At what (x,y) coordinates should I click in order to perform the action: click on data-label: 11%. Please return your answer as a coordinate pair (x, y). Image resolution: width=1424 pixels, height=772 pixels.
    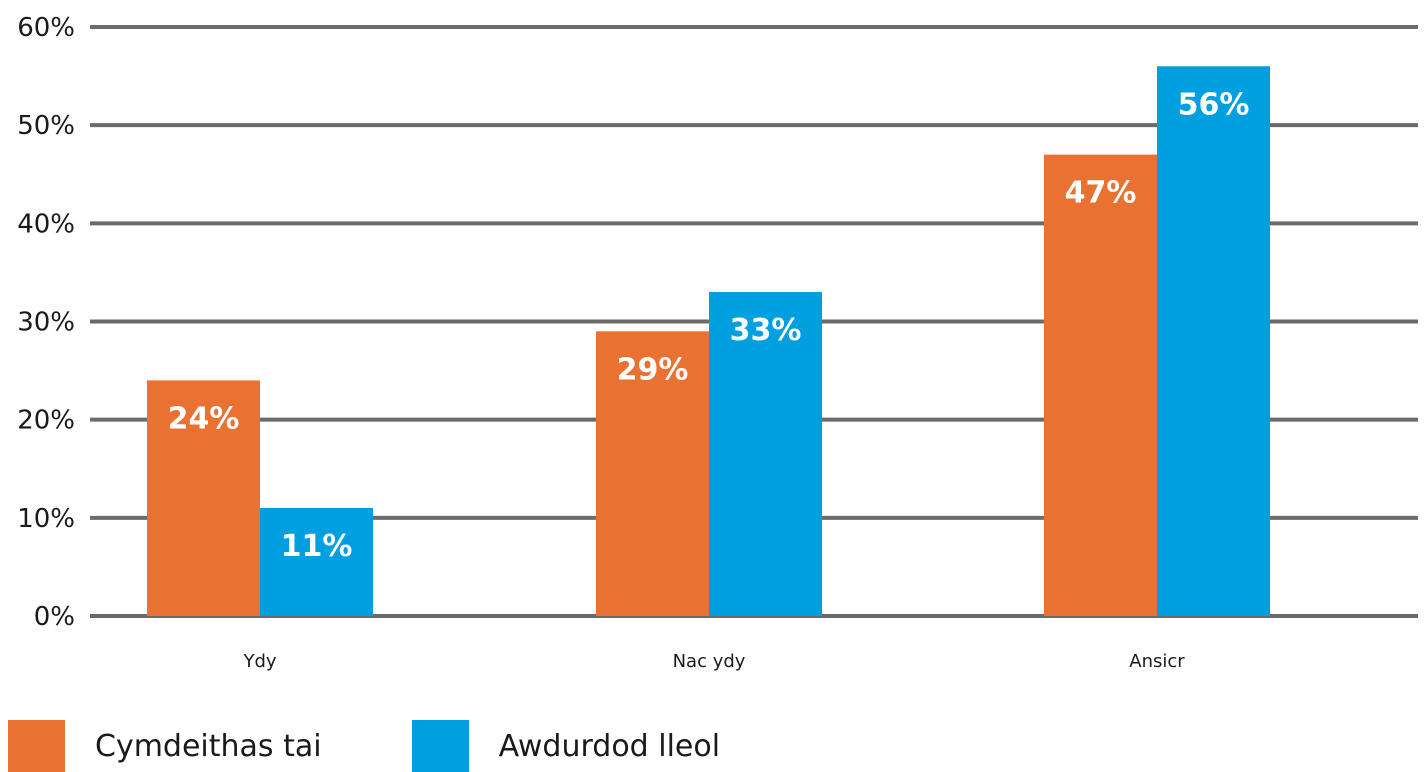
    Looking at the image, I should click on (317, 546).